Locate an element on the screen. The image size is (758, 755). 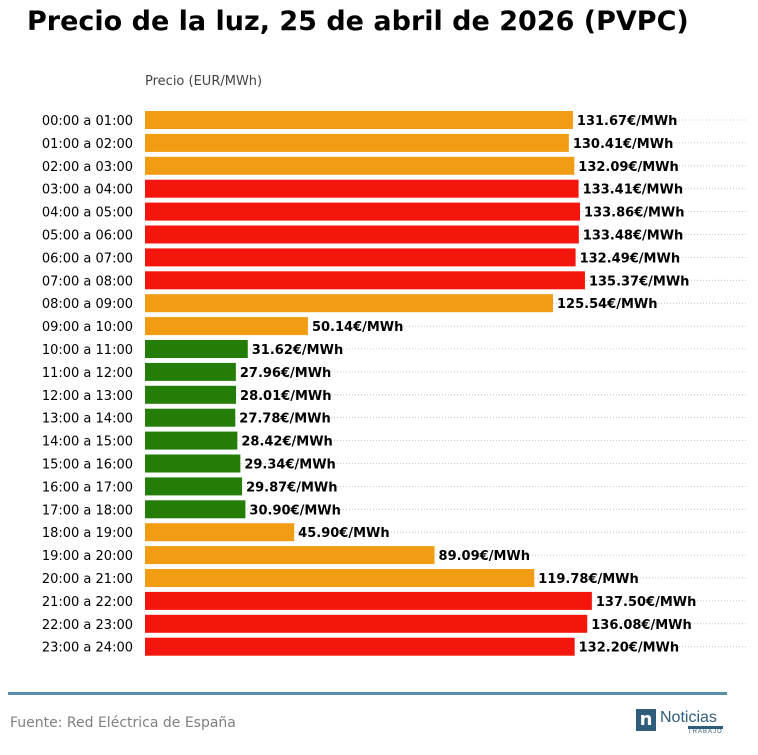
data-label: 30.90€/MWh is located at coordinates (294, 510).